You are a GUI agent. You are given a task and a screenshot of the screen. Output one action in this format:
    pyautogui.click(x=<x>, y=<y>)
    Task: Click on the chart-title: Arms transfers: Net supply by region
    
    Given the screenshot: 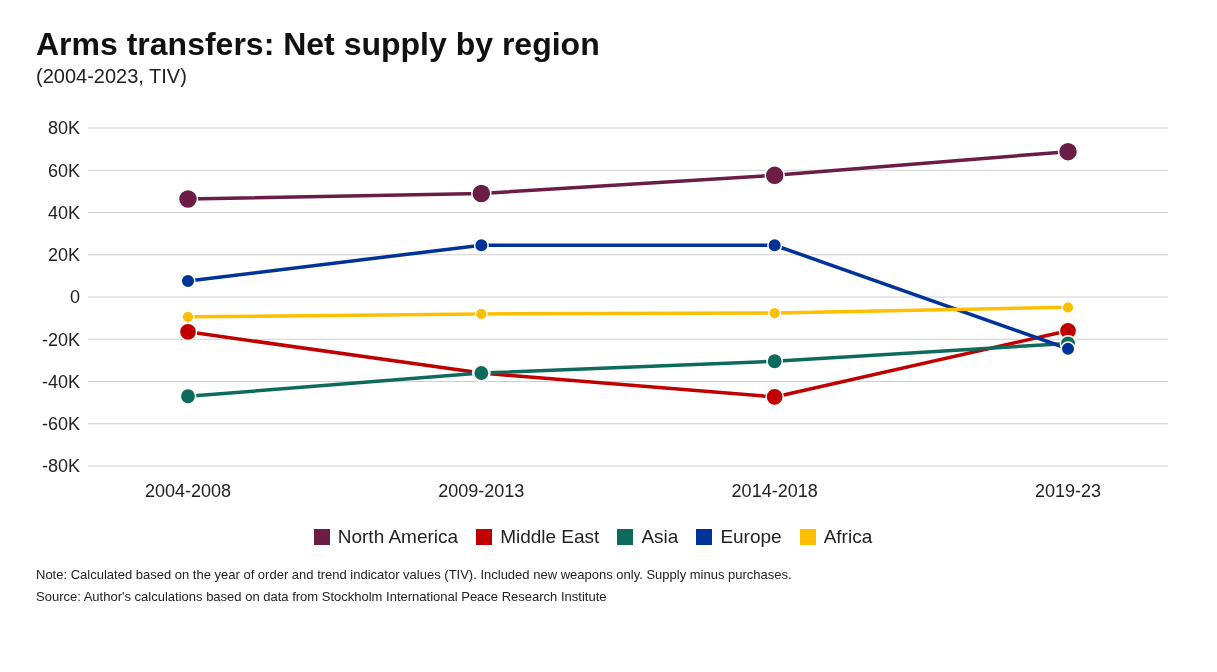 What is the action you would take?
    pyautogui.click(x=318, y=44)
    